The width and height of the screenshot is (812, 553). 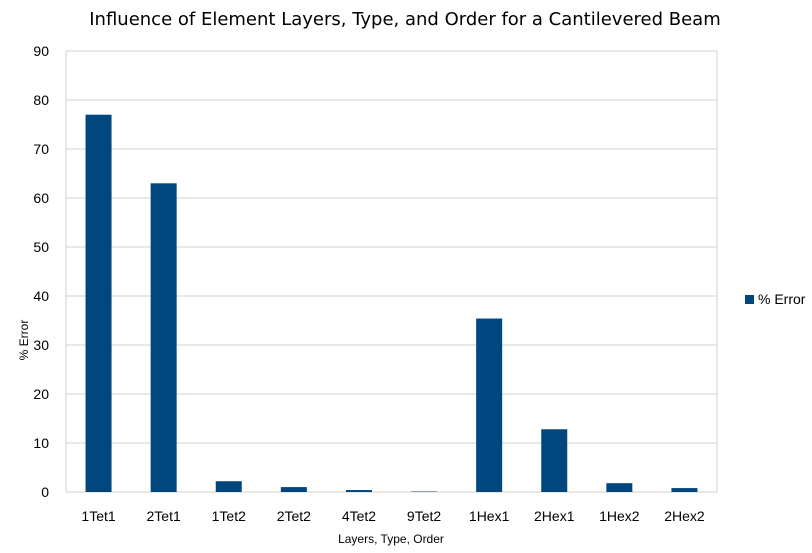 What do you see at coordinates (684, 516) in the screenshot?
I see `x-tick-label: 2Hex2` at bounding box center [684, 516].